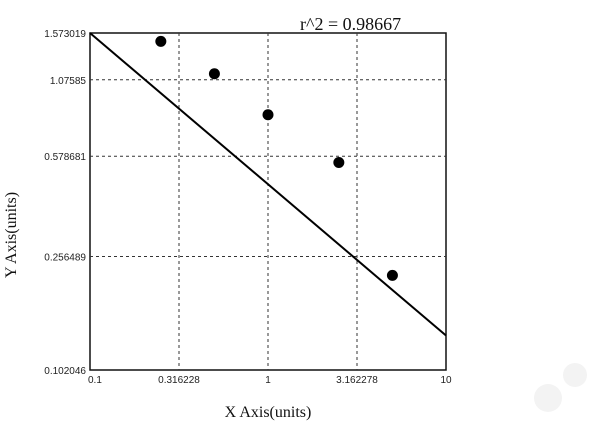 This screenshot has height=435, width=600. What do you see at coordinates (68, 81) in the screenshot?
I see `y-tick-label: 1.07585` at bounding box center [68, 81].